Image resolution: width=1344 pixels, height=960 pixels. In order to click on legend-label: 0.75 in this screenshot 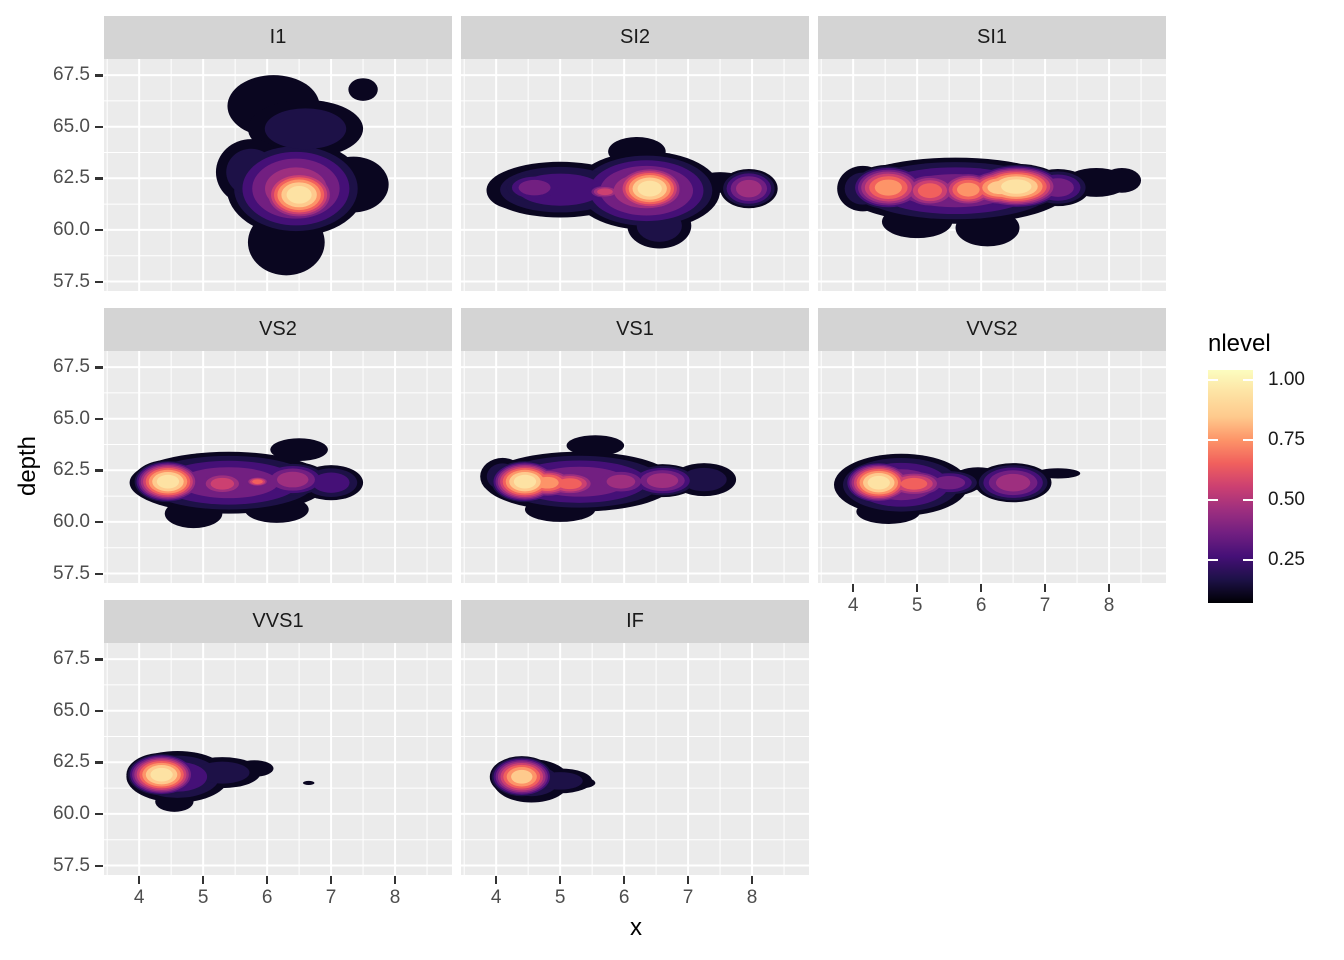, I will do `click(1286, 439)`.